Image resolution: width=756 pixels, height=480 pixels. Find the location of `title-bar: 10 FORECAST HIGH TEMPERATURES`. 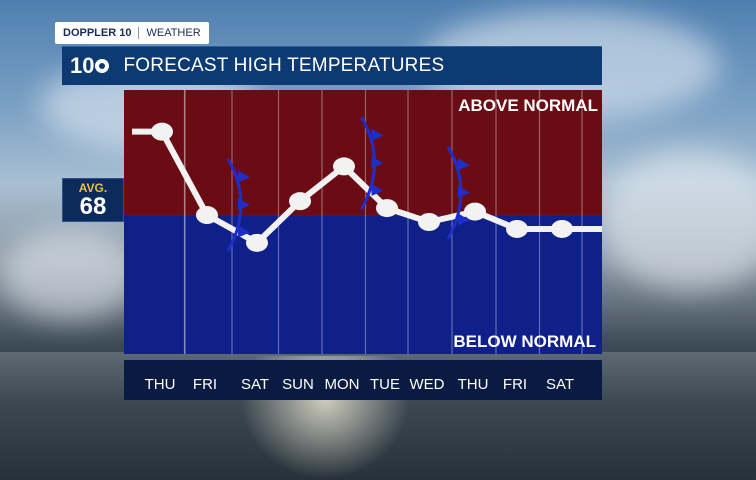

title-bar: 10 FORECAST HIGH TEMPERATURES is located at coordinates (332, 65).